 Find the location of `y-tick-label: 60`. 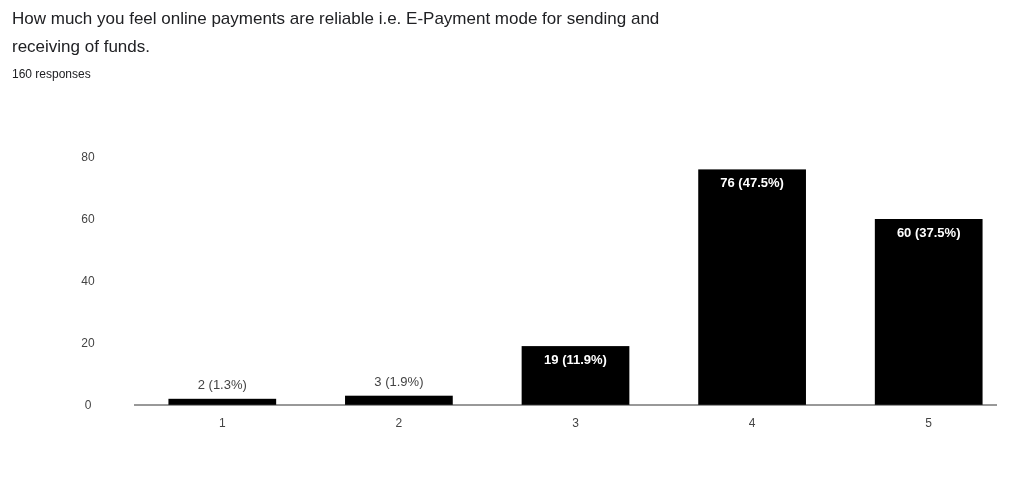

y-tick-label: 60 is located at coordinates (88, 219).